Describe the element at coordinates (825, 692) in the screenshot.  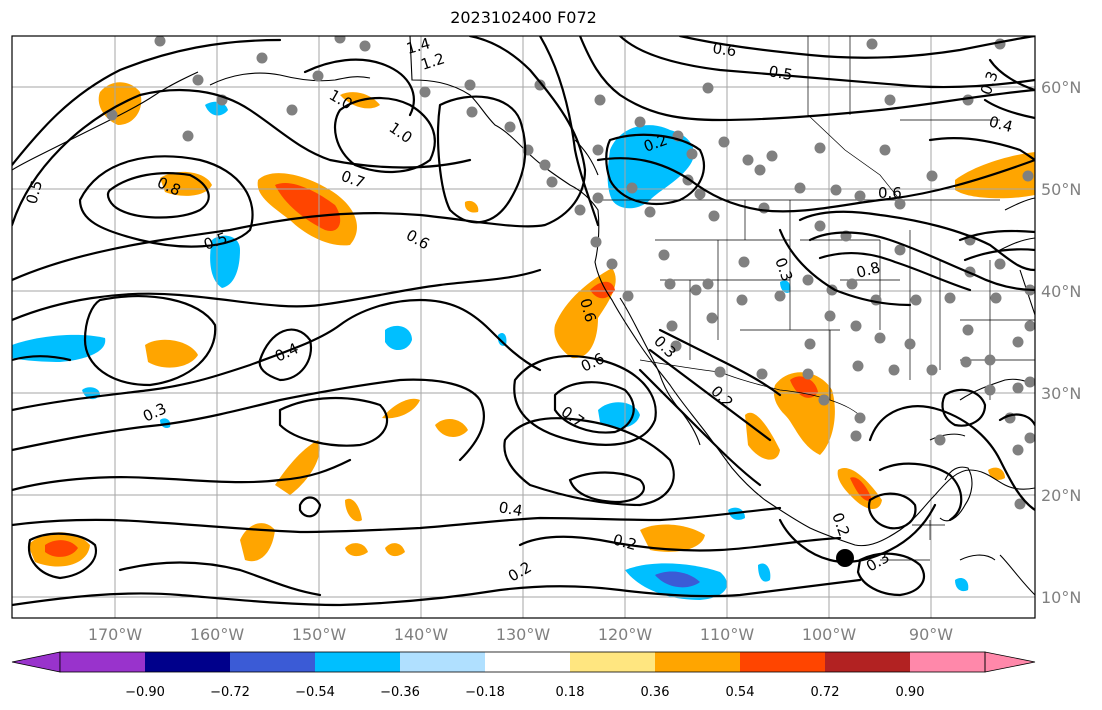
I see `colorbar-tick: 0.72` at that location.